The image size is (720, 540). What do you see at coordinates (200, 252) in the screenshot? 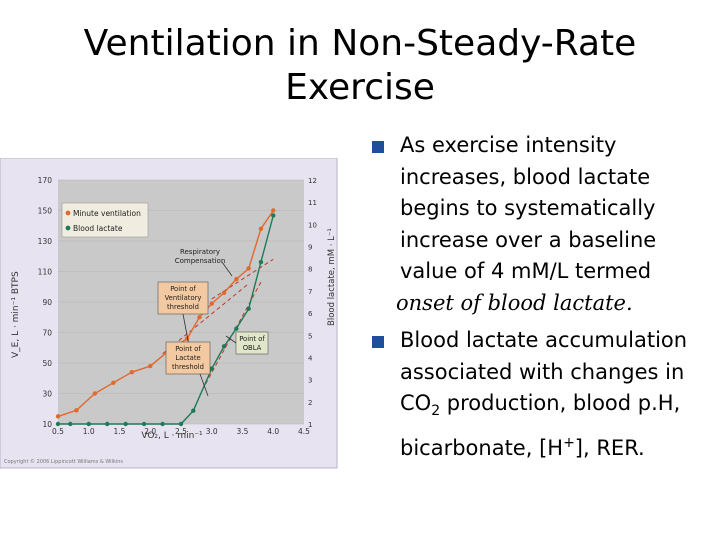
I see `resp-comp-line-1: Respiratory` at bounding box center [200, 252].